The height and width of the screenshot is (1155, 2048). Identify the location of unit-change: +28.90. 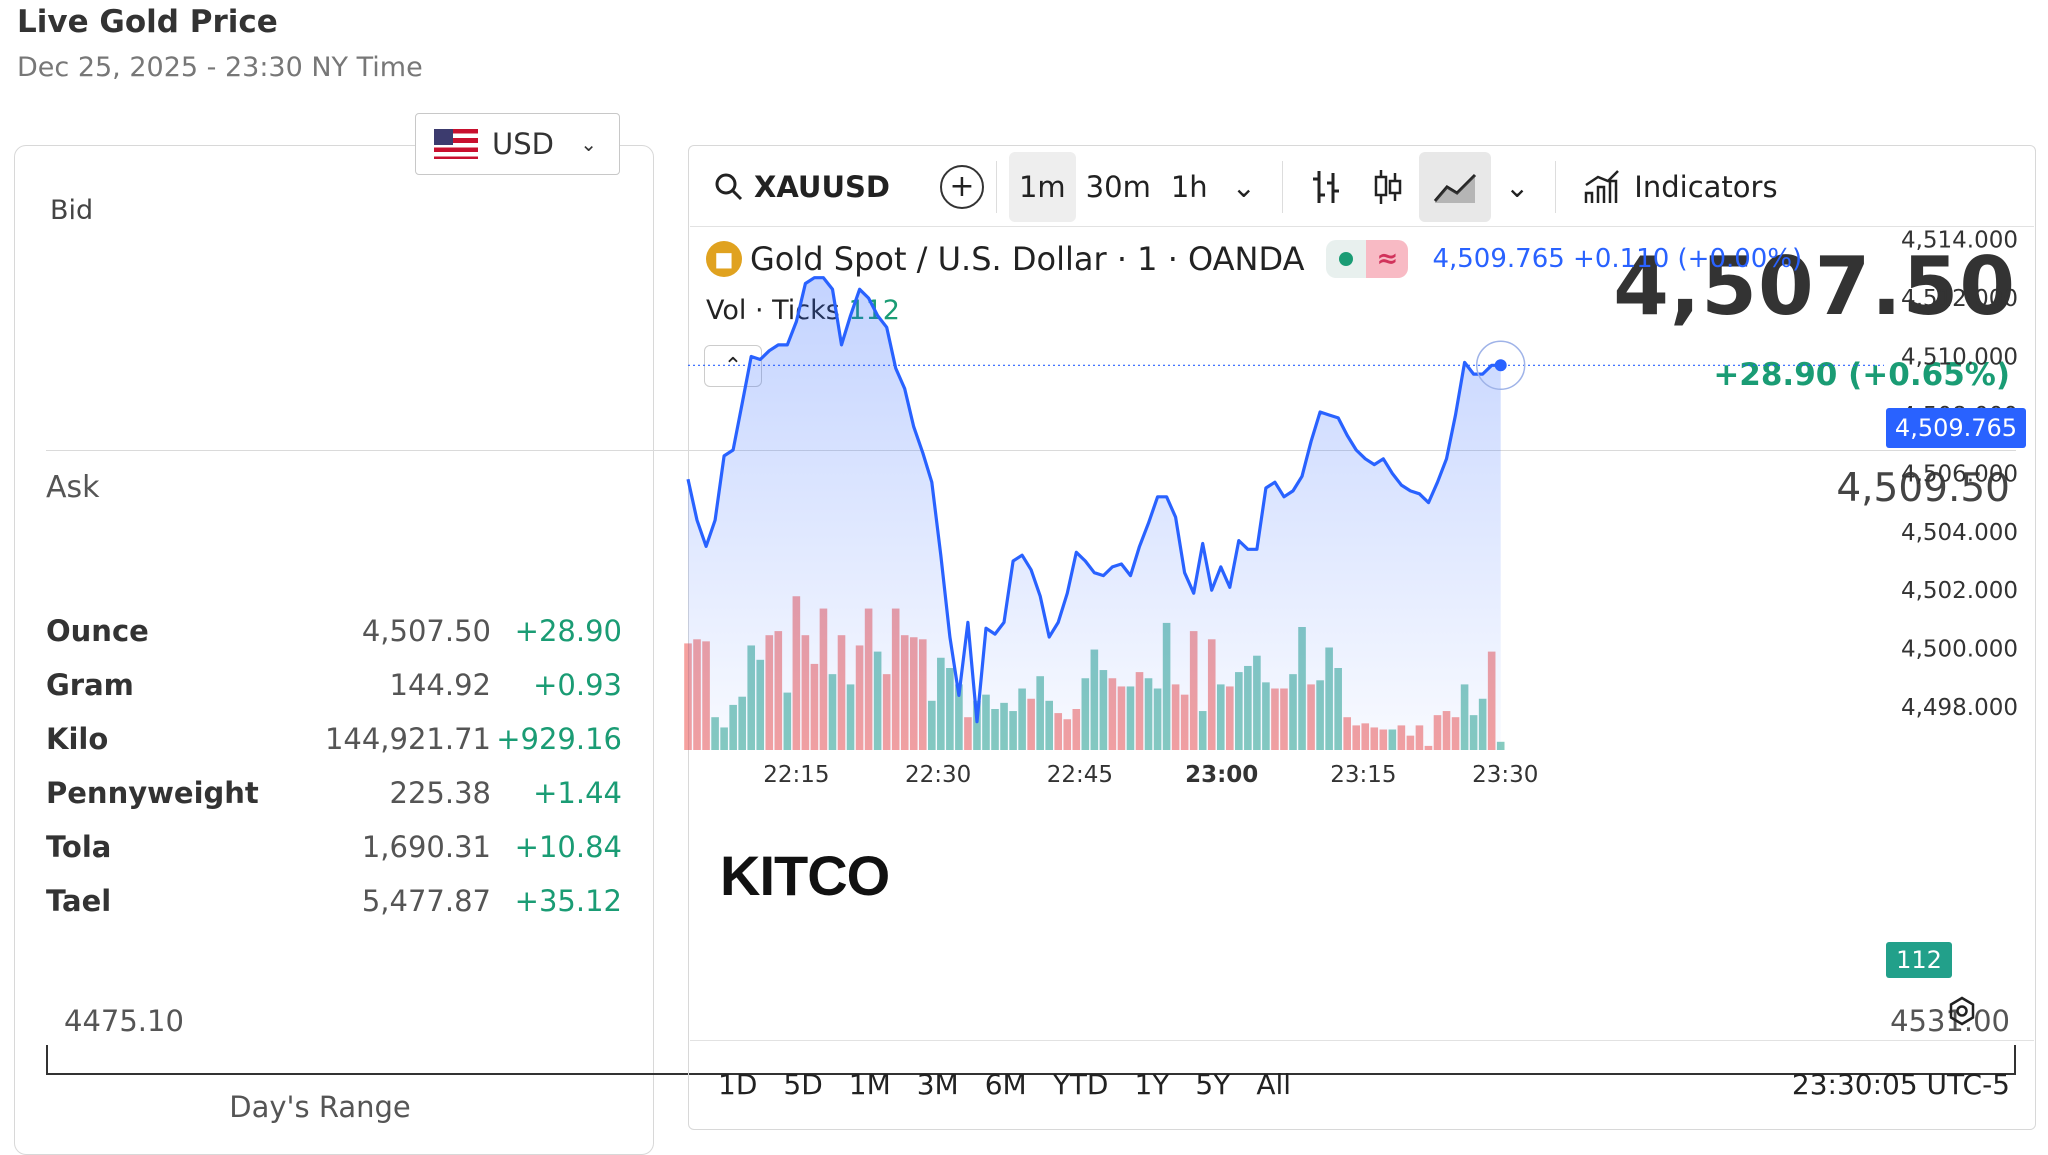
(568, 631).